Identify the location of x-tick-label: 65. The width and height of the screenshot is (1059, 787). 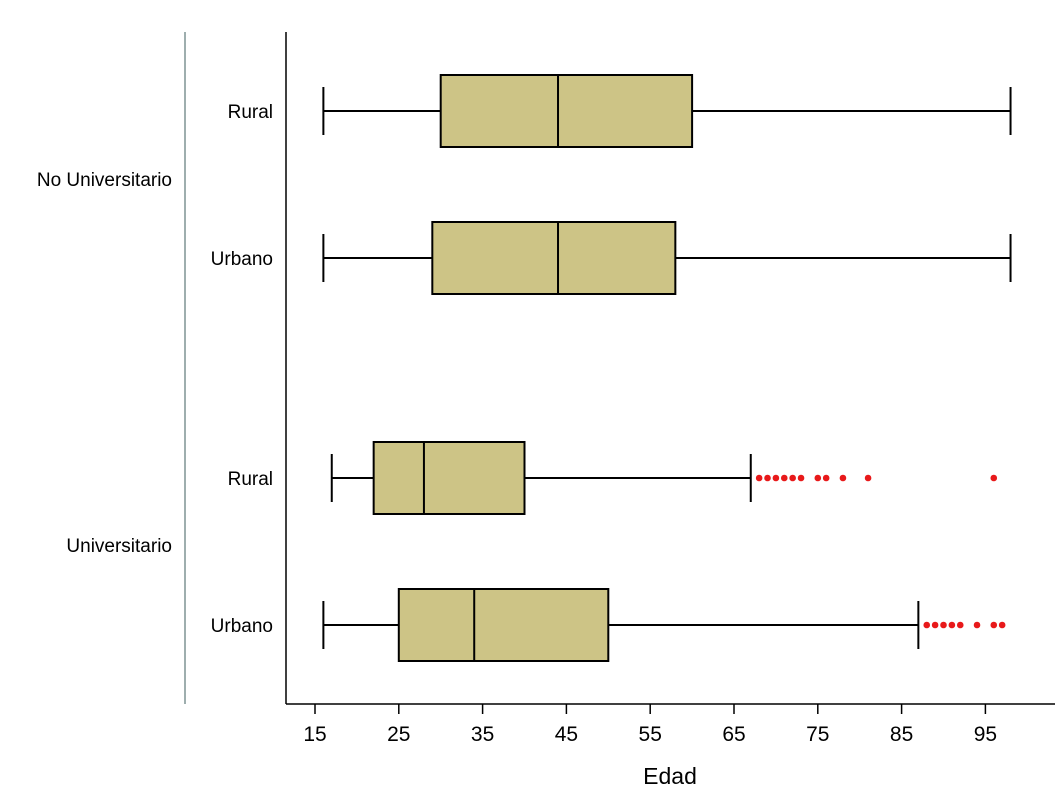
(733, 734).